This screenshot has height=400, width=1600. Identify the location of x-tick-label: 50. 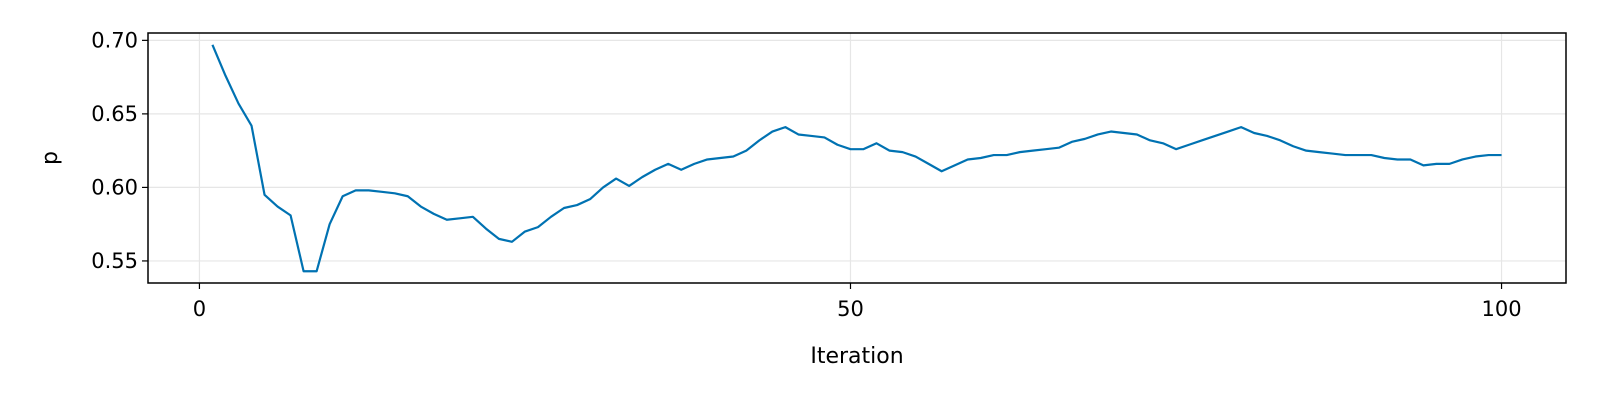
(850, 309).